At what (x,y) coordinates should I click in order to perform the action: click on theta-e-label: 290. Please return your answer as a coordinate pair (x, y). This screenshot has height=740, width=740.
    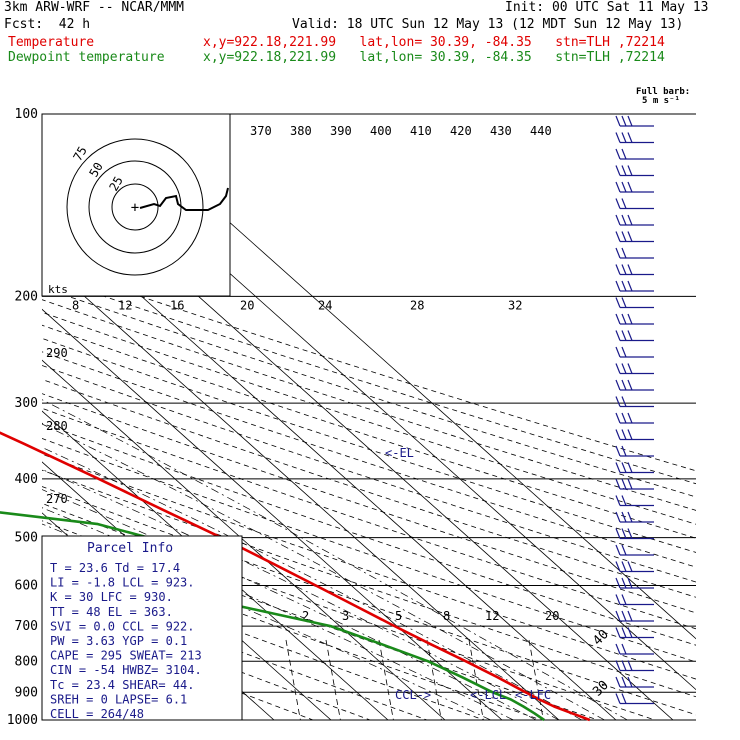
    Looking at the image, I should click on (57, 353).